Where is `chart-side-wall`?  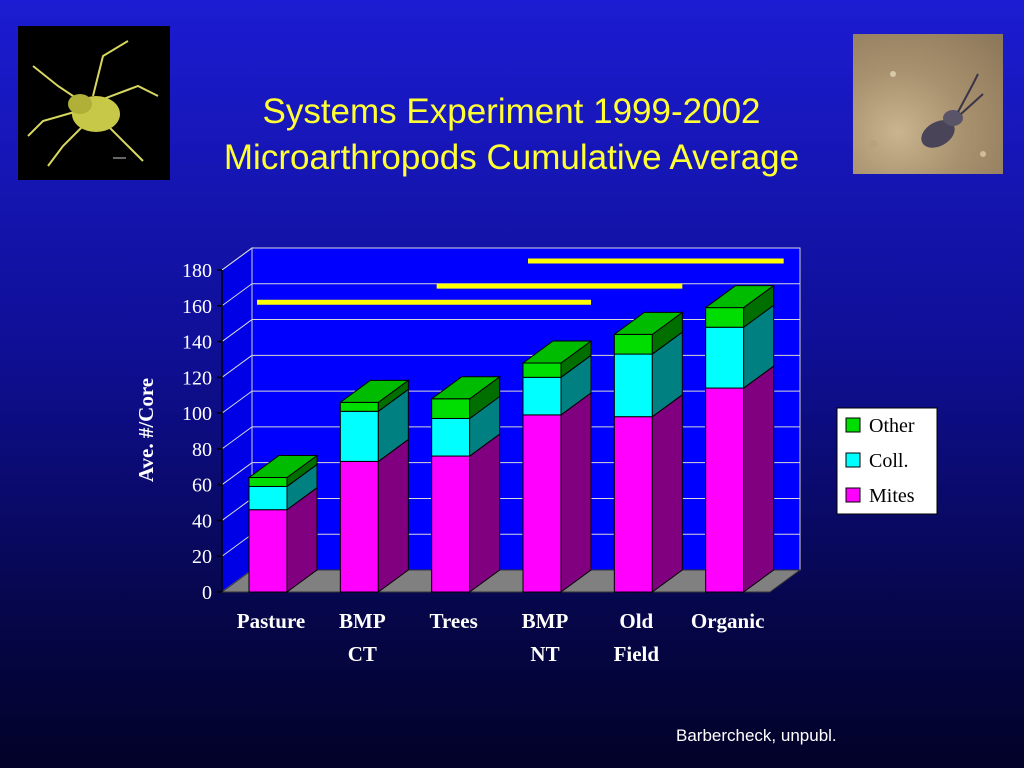
chart-side-wall is located at coordinates (237, 420).